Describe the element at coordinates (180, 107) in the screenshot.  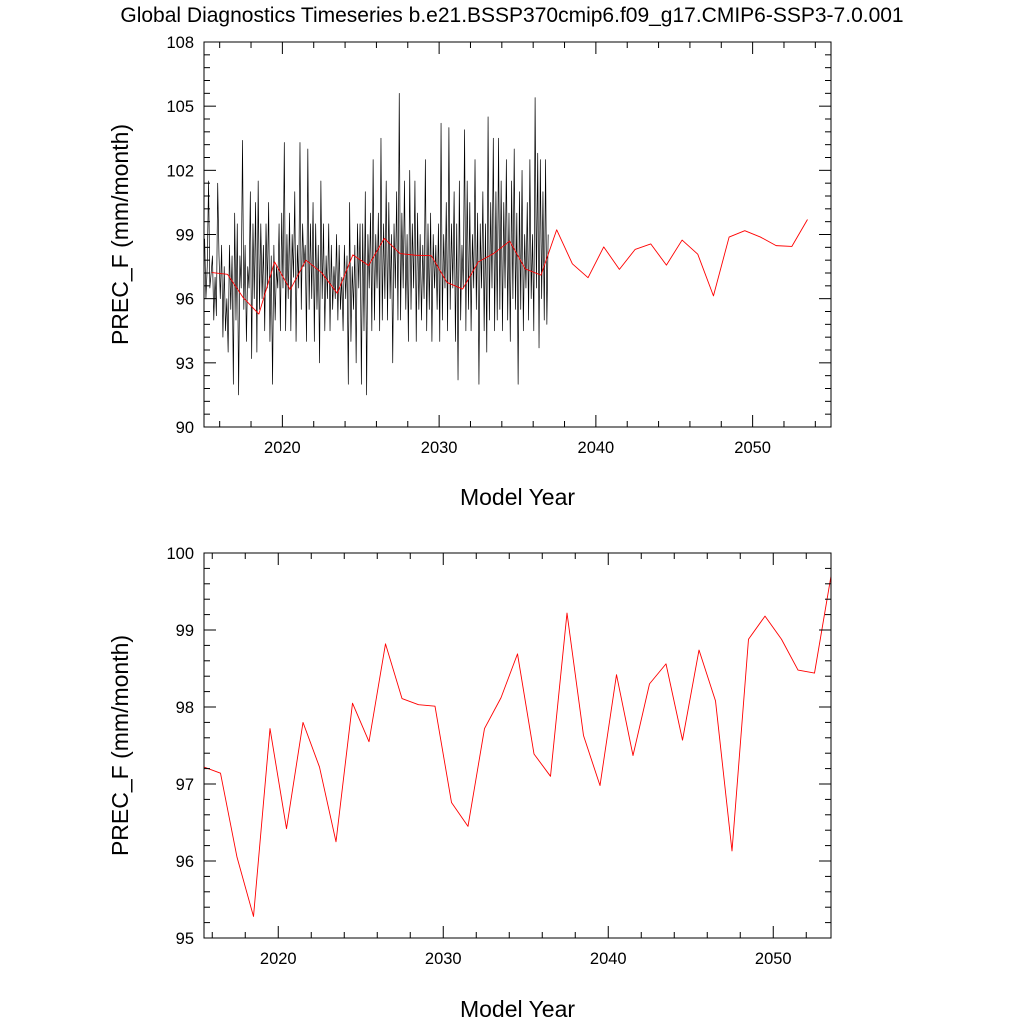
I see `y-tick-label: 105` at that location.